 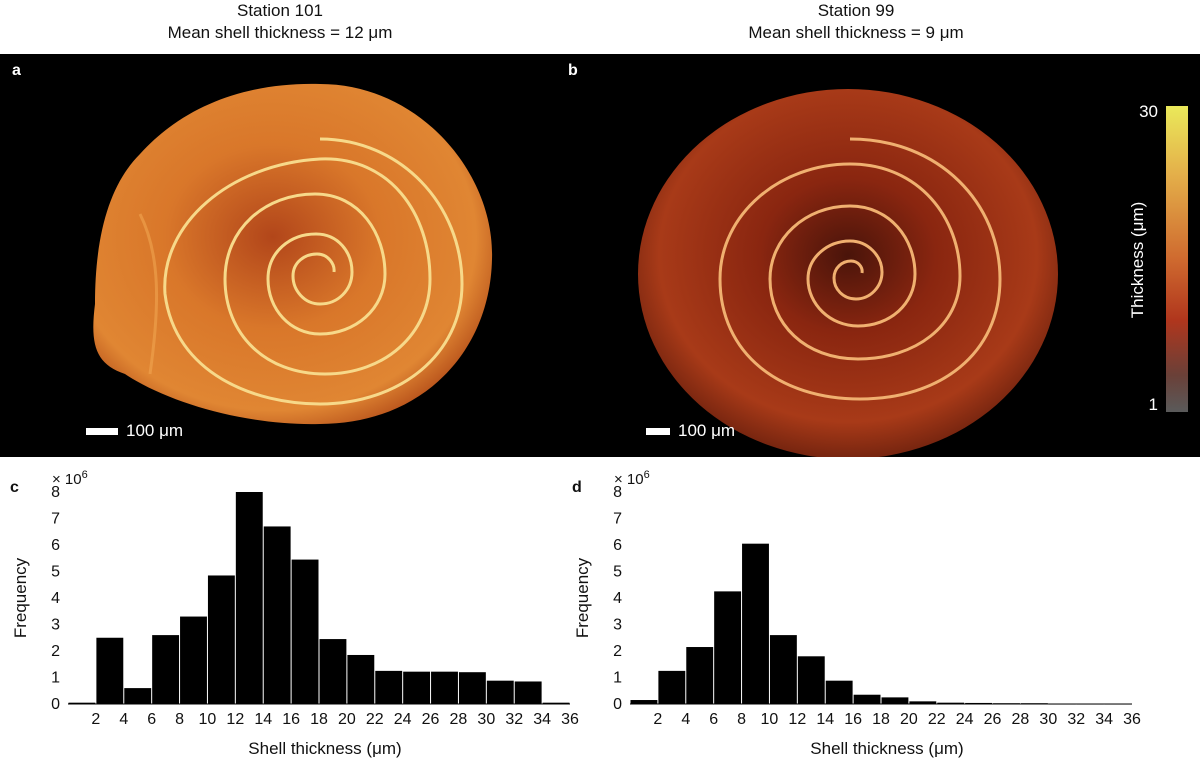 I want to click on station-101-title-block: Station 101 Mean shell thickness = 12 μm, so click(x=280, y=22).